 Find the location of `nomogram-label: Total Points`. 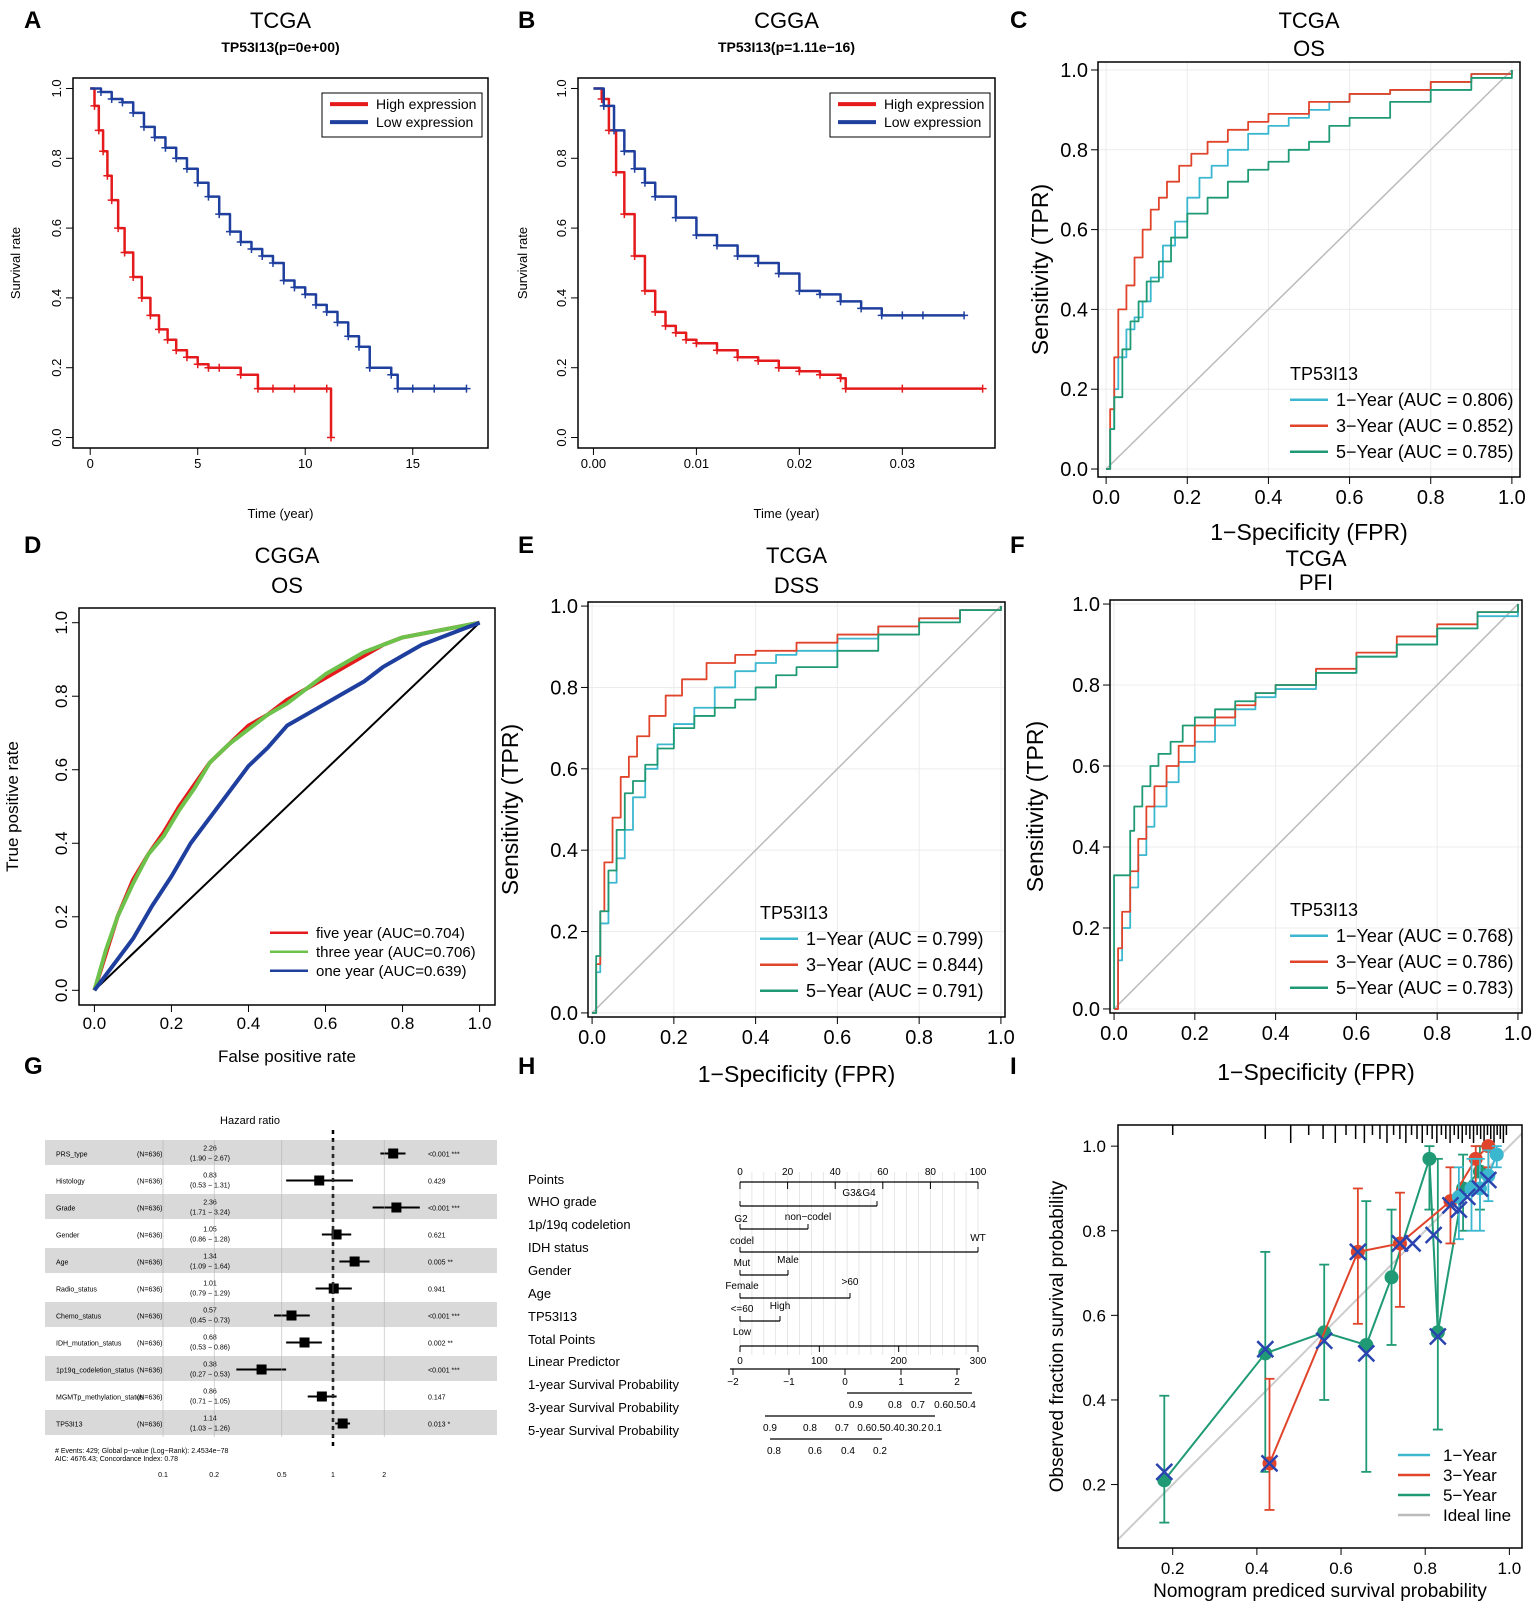

nomogram-label: Total Points is located at coordinates (562, 1339).